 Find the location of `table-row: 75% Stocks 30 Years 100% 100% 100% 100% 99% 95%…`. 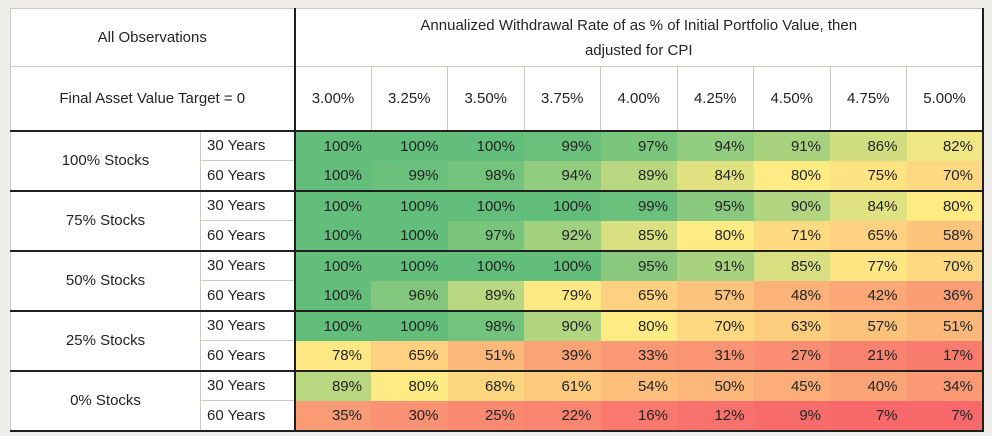

table-row: 75% Stocks 30 Years 100% 100% 100% 100% 99% 95%… is located at coordinates (497, 221).